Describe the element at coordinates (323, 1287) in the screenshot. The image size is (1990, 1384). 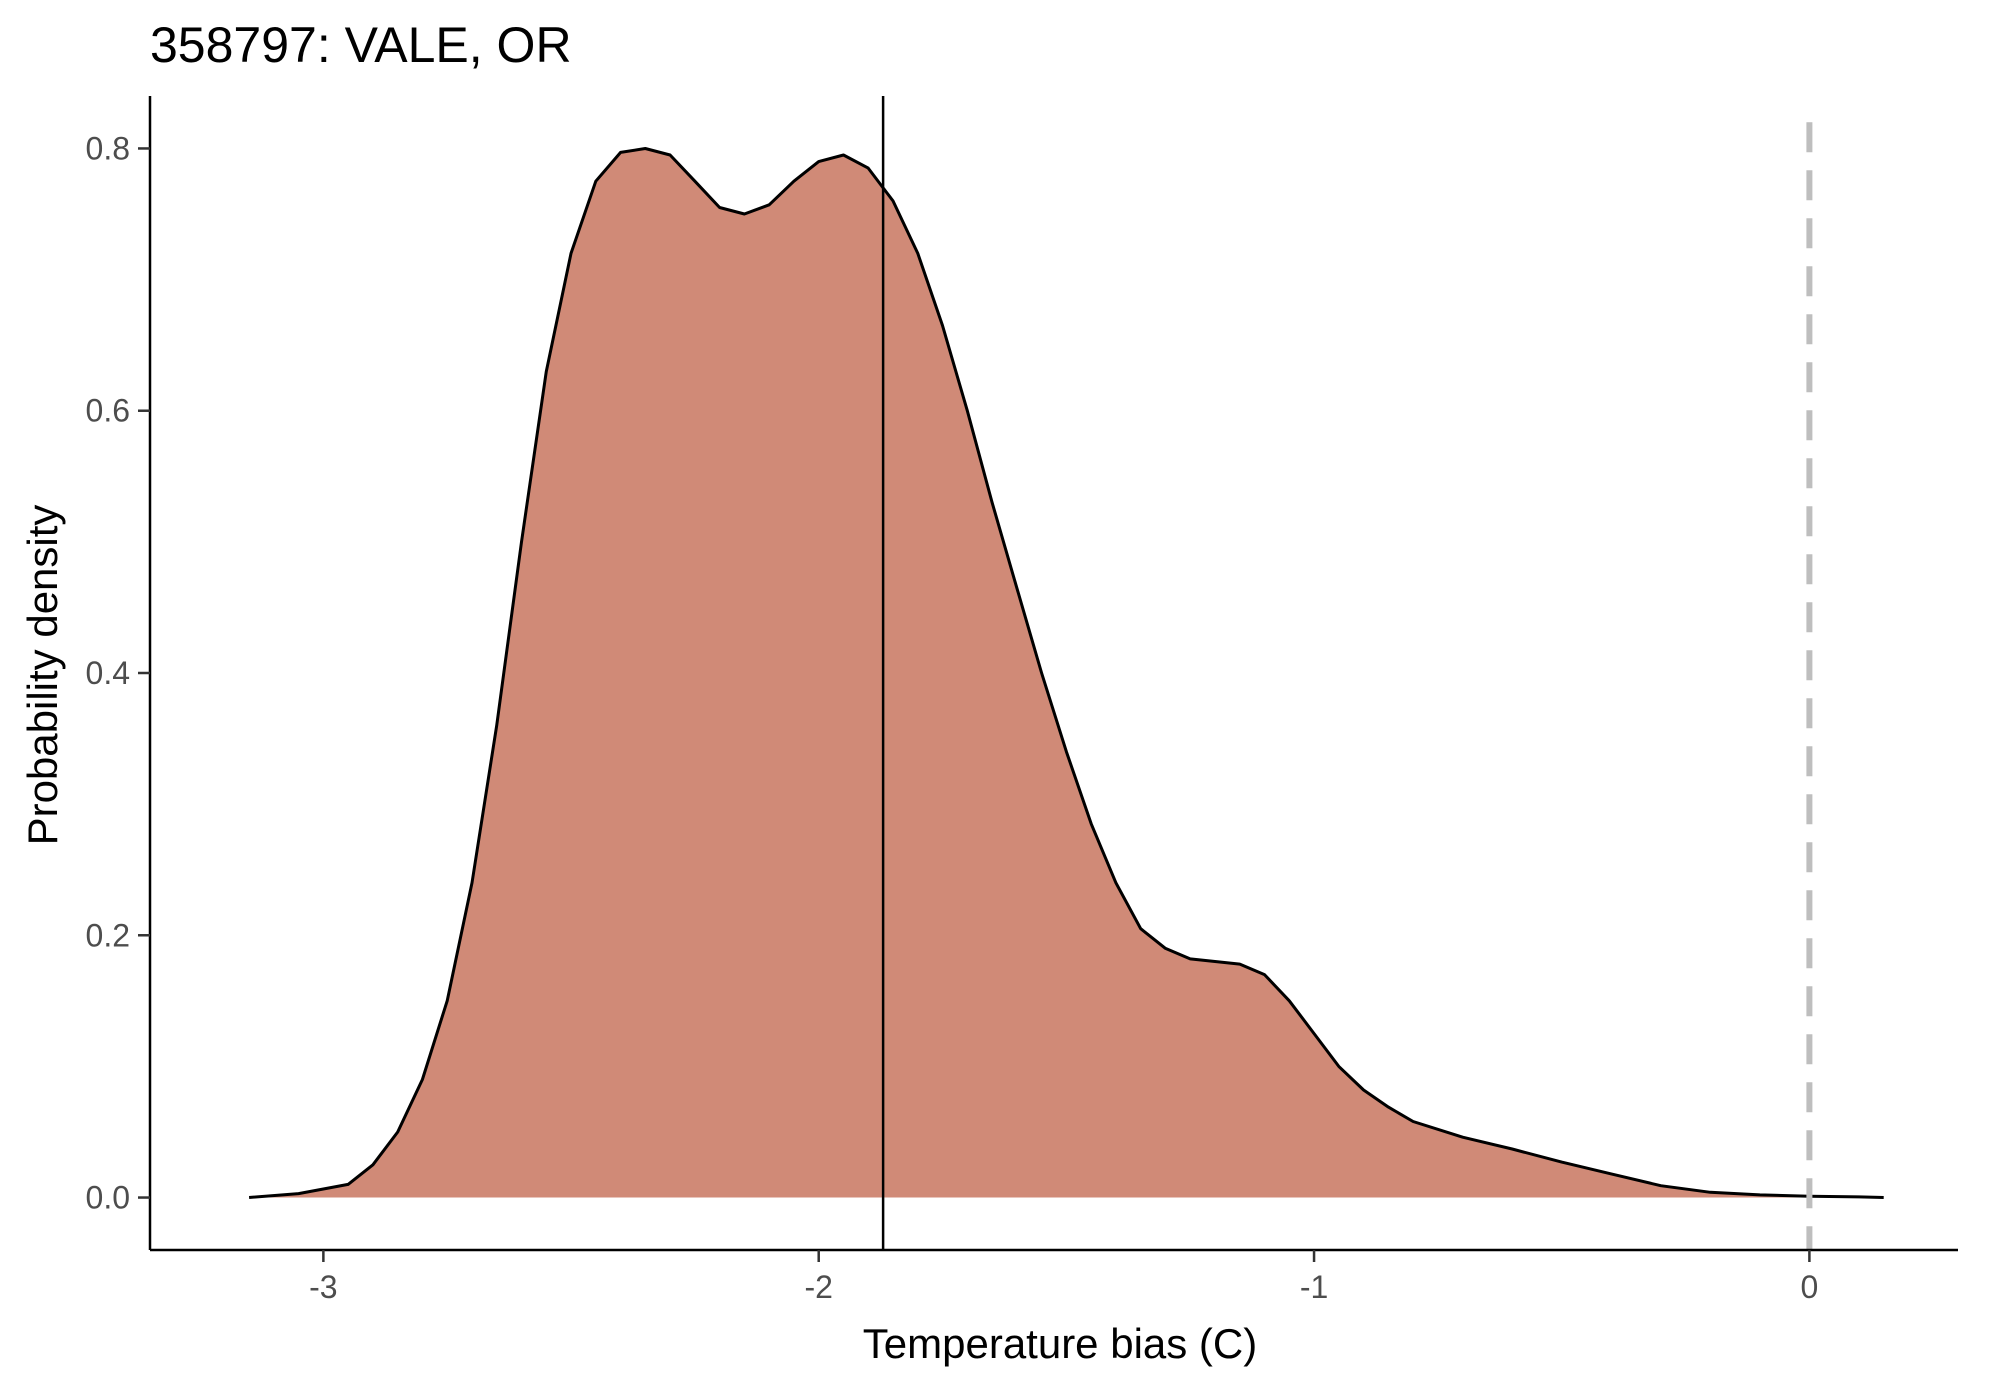
I see `x-tick-label: -3` at that location.